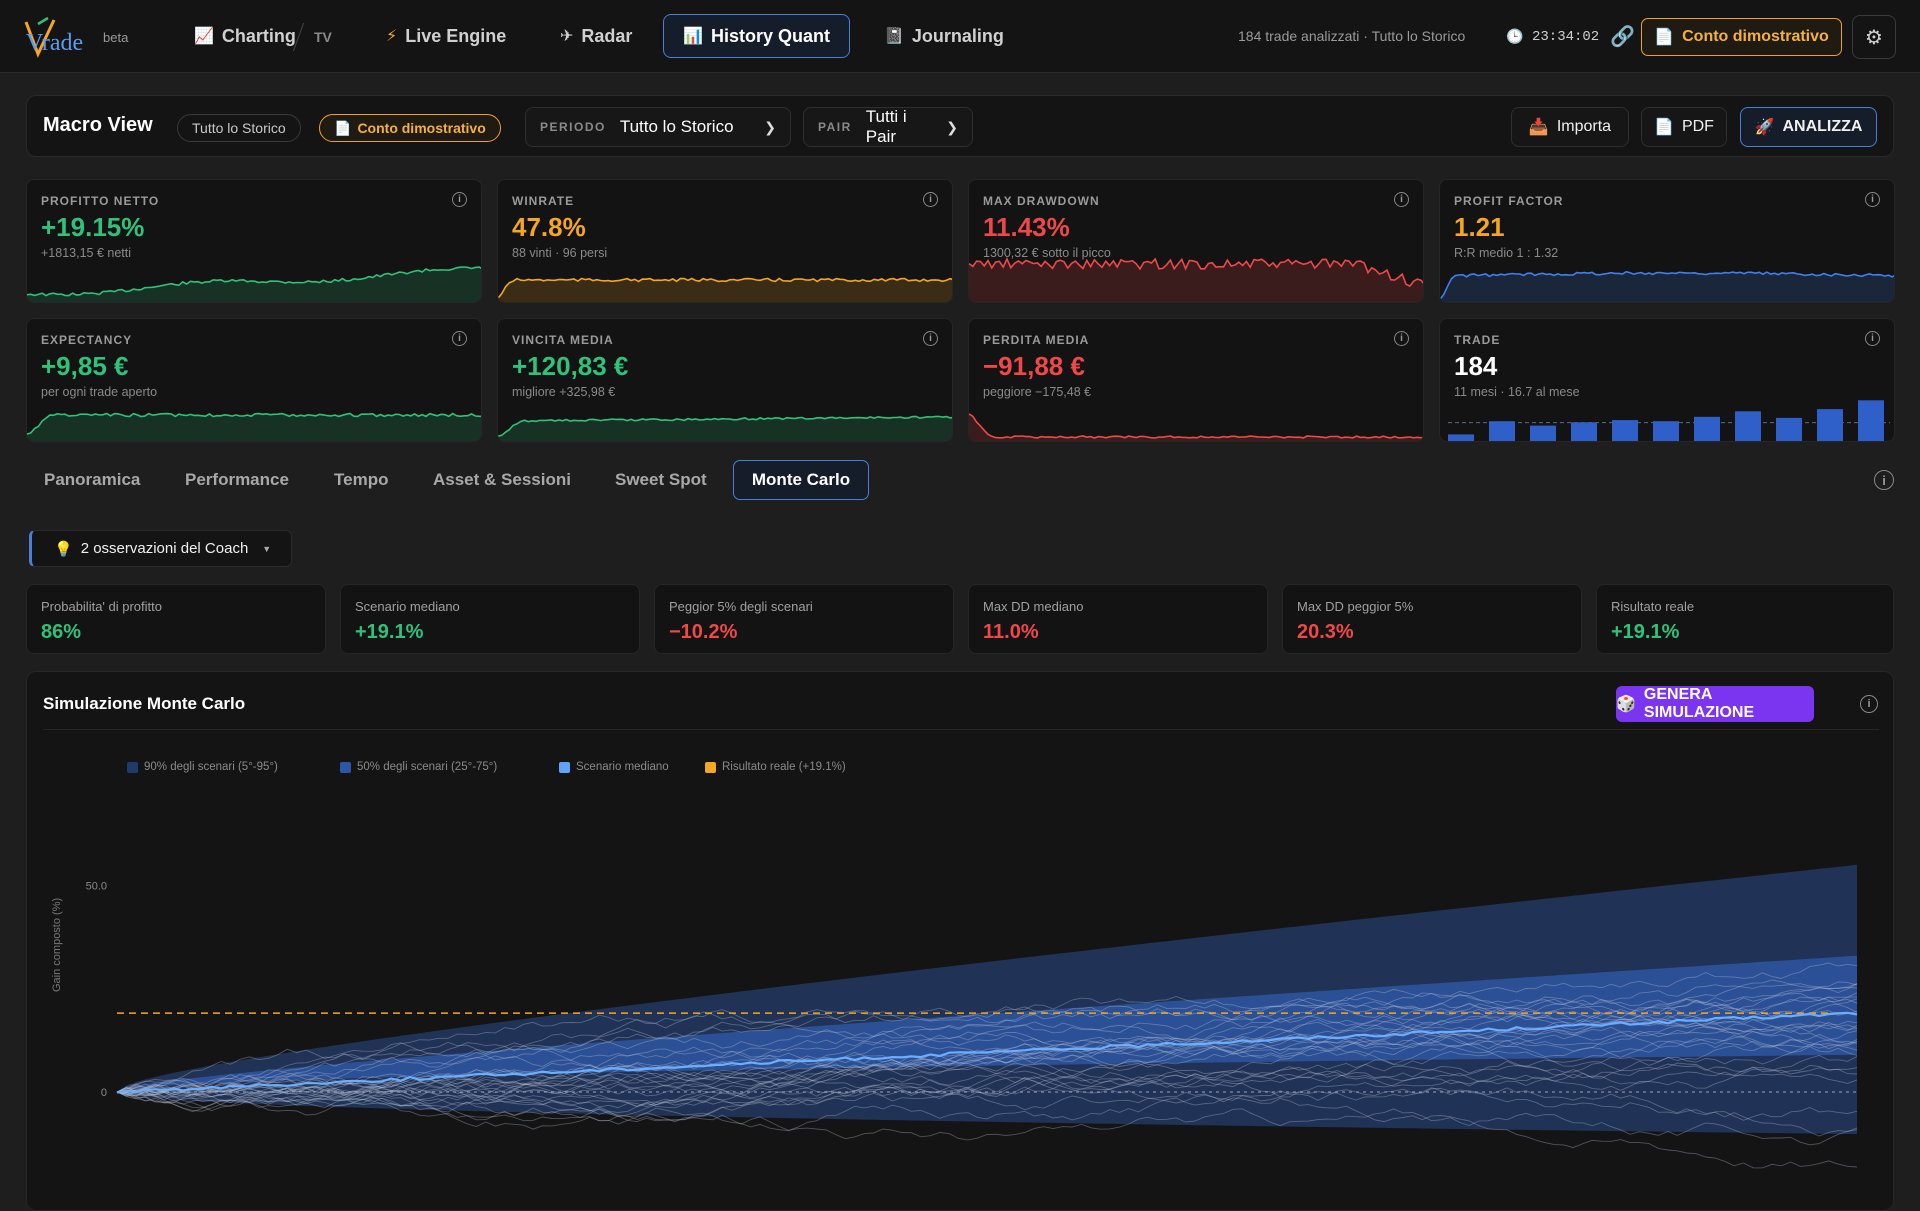  I want to click on nav-history-quant-label: History Quant, so click(770, 35).